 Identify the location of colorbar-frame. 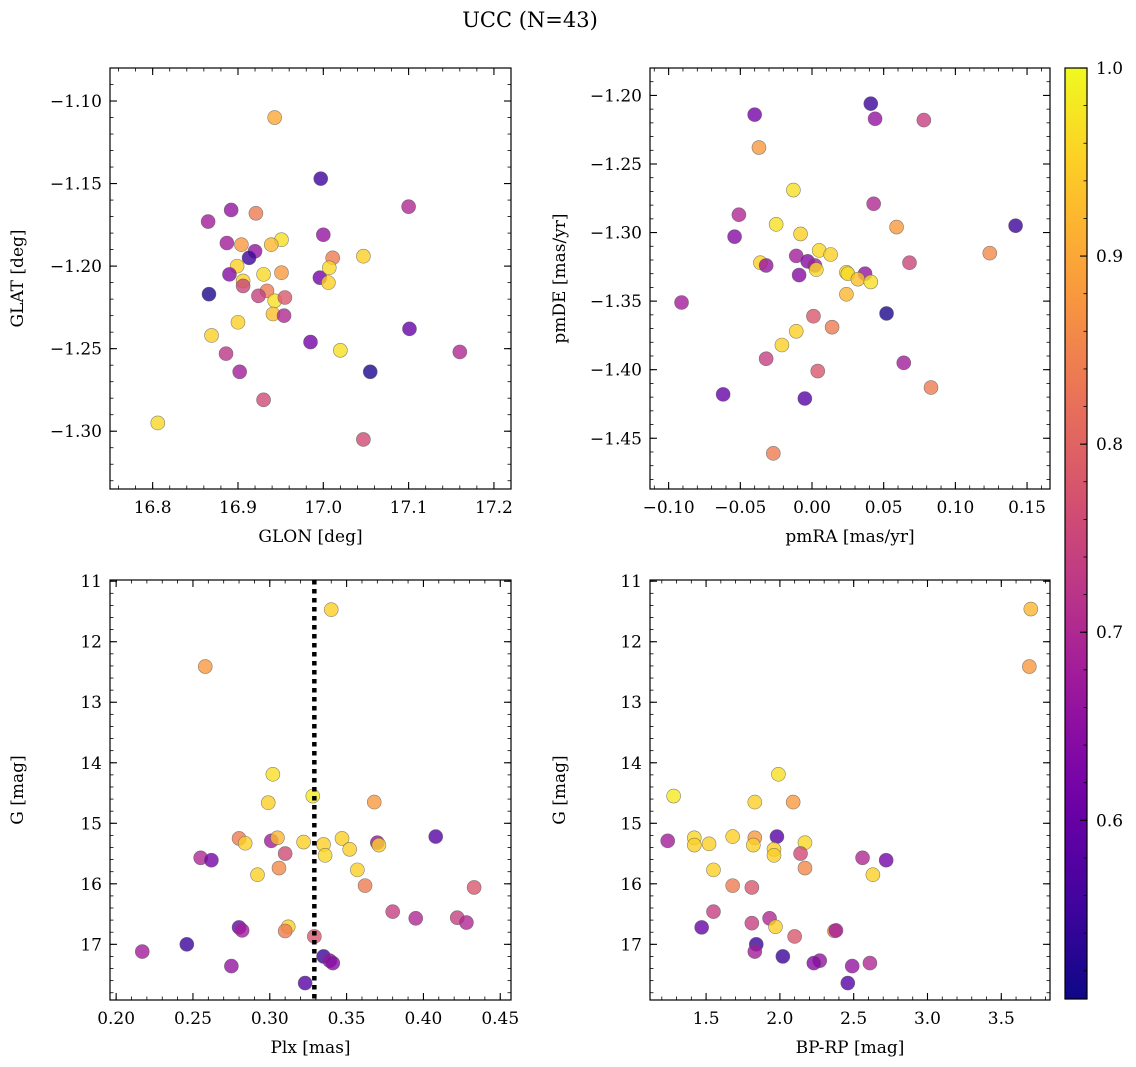
(1076, 533).